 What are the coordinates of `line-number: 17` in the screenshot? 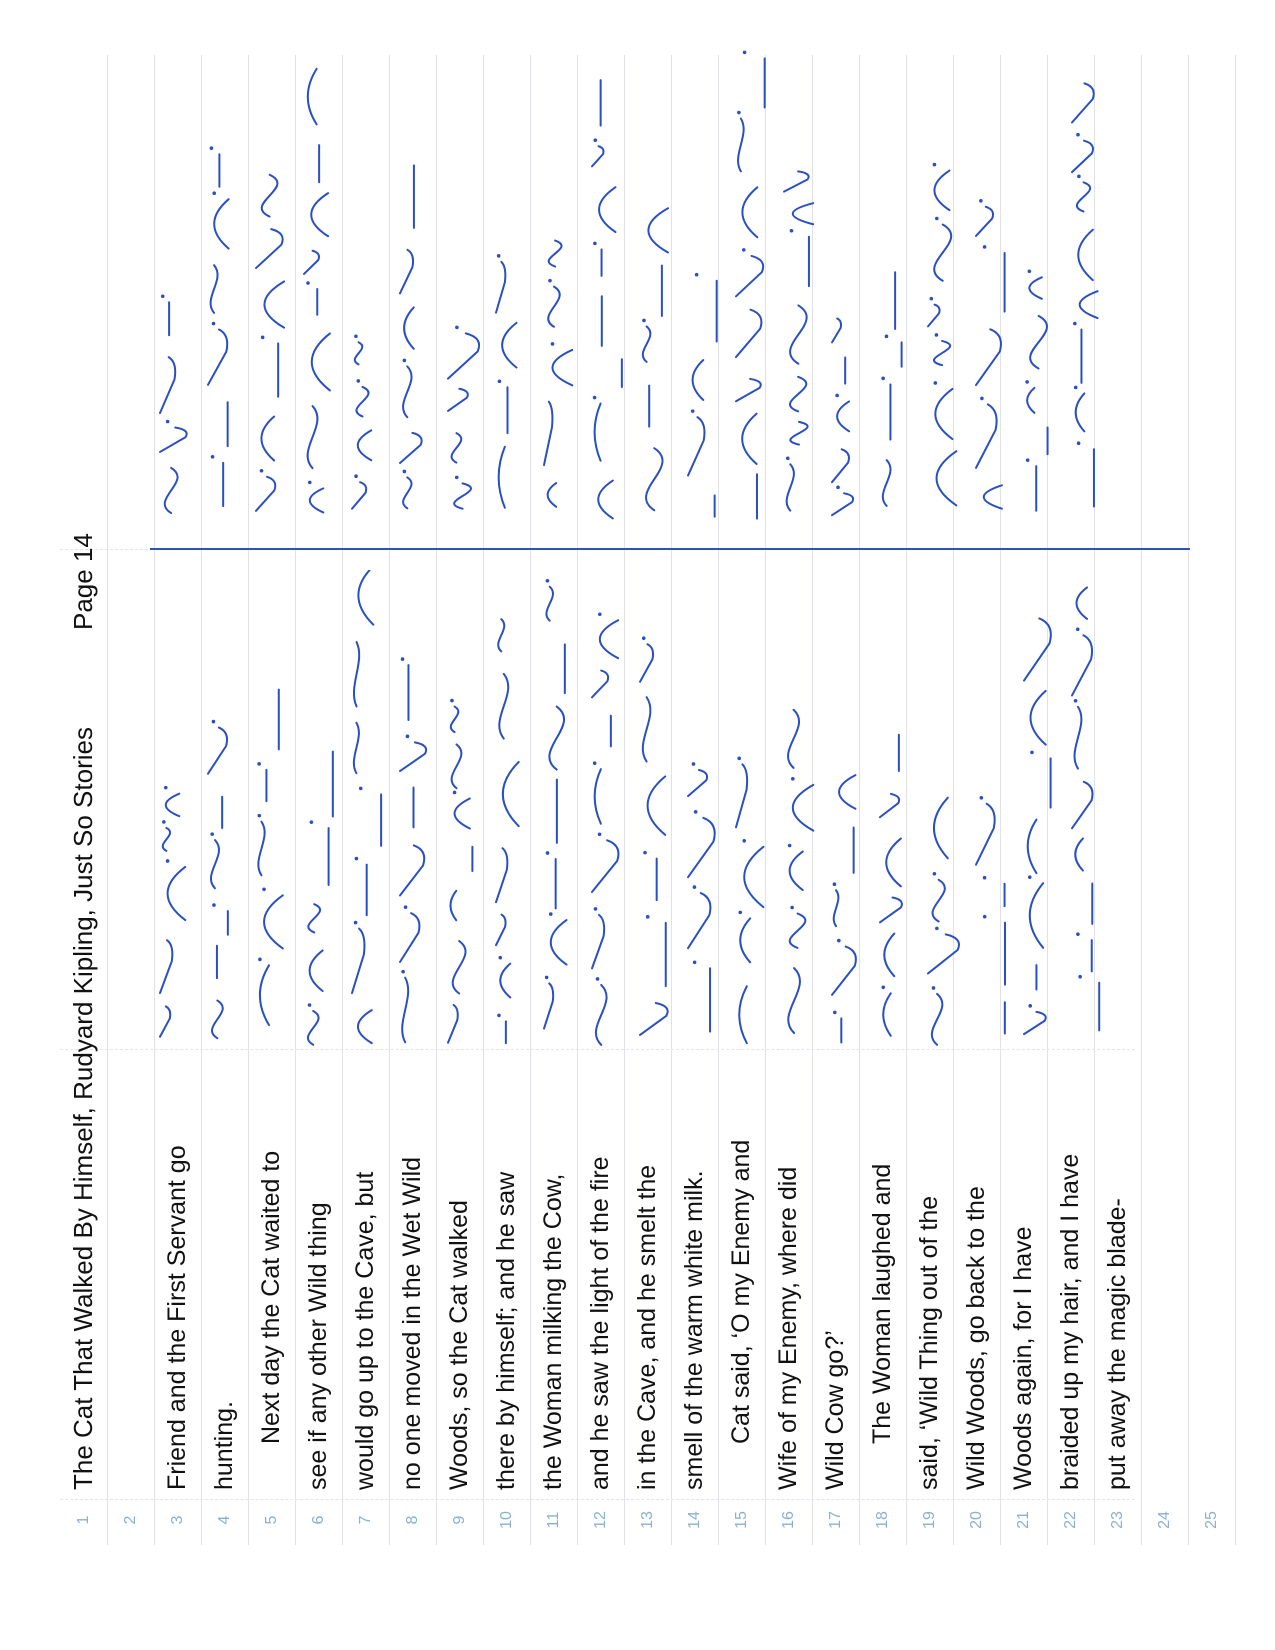 It's located at (835, 1520).